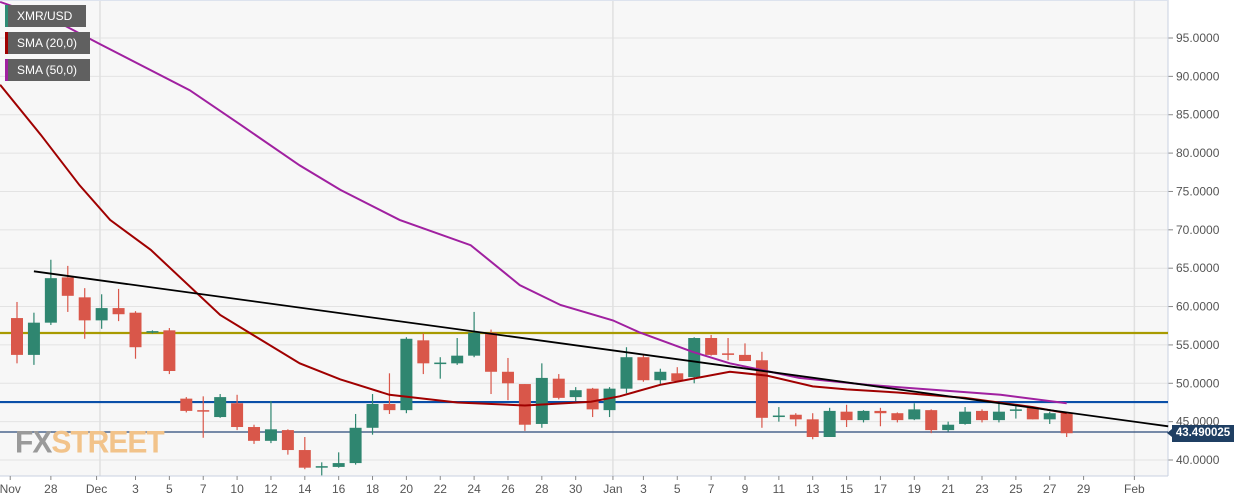  What do you see at coordinates (1084, 489) in the screenshot?
I see `x-tick-label: 29` at bounding box center [1084, 489].